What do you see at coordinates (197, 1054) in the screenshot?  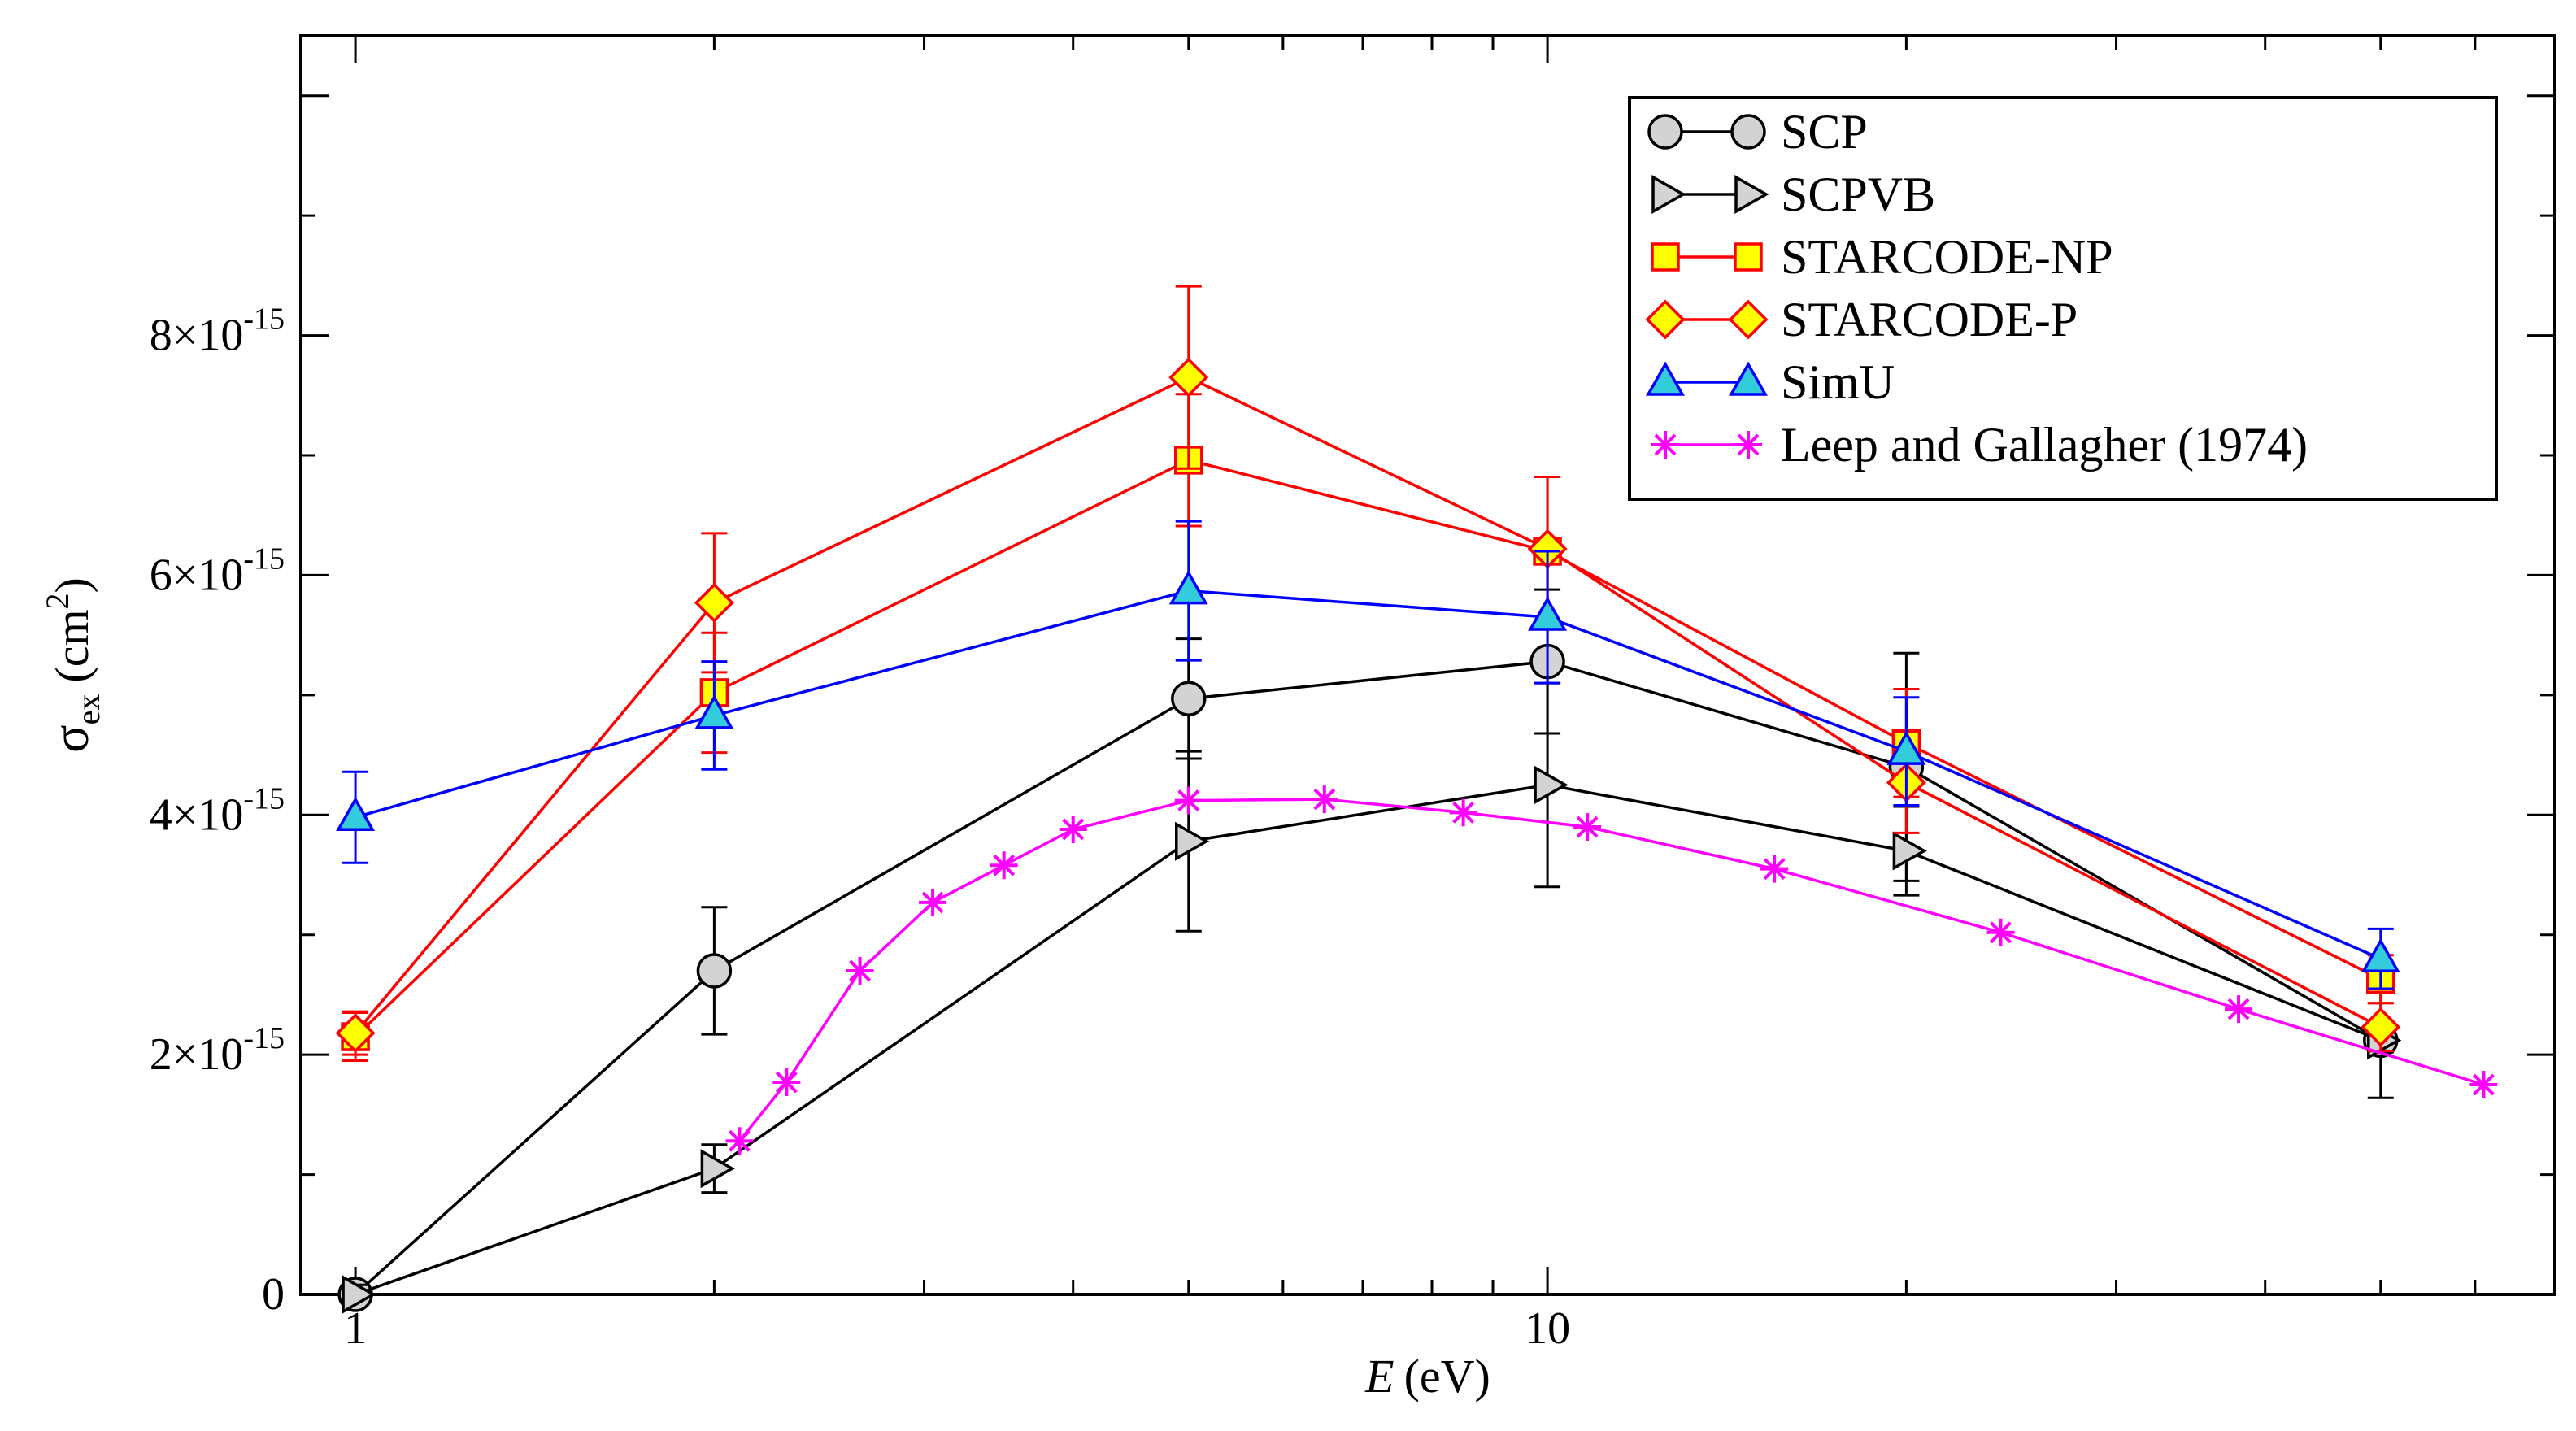 I see `y-tick-mantissa: 2×10` at bounding box center [197, 1054].